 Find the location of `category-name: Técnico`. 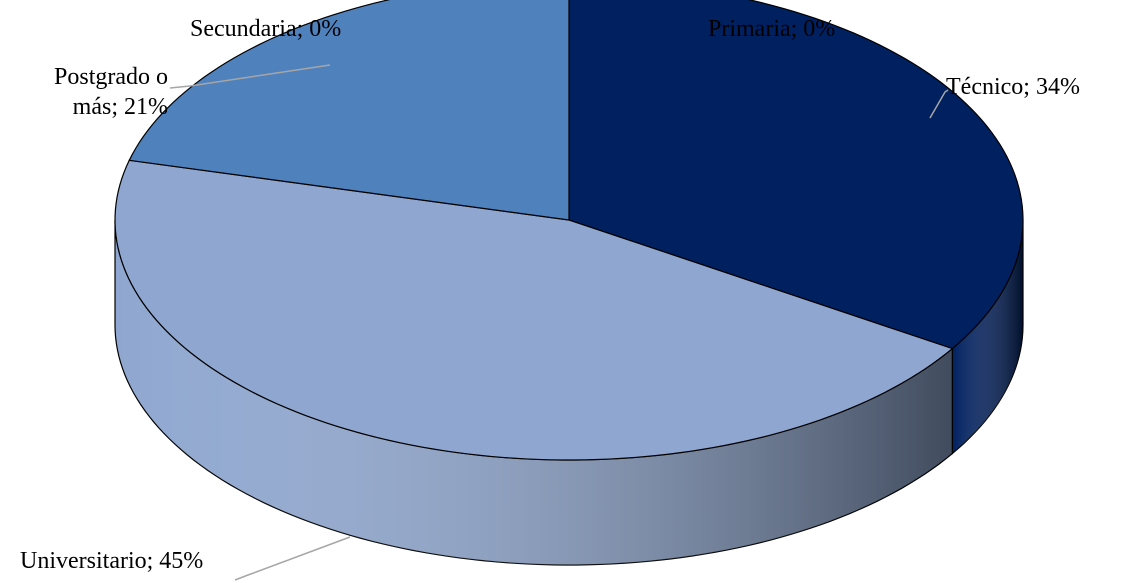

category-name: Técnico is located at coordinates (985, 87).